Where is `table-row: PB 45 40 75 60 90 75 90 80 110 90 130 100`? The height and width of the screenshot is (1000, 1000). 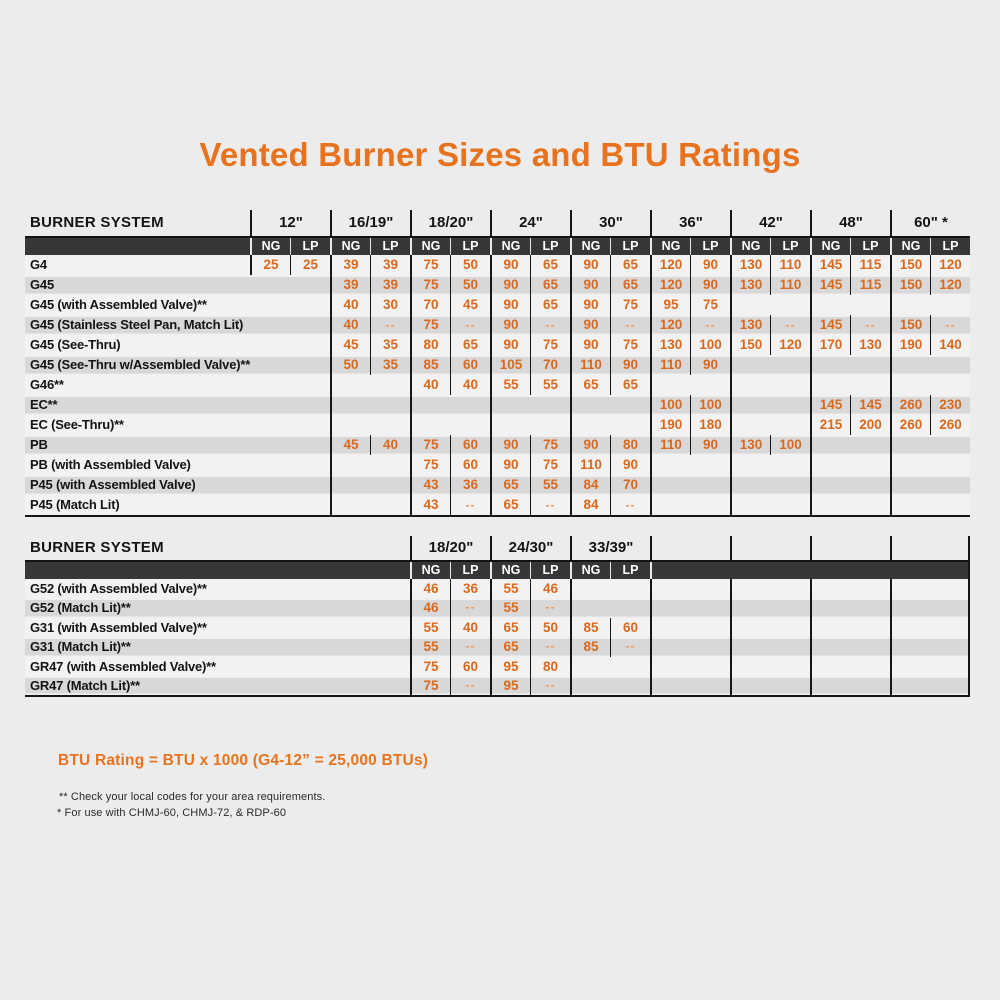
table-row: PB 45 40 75 60 90 75 90 80 110 90 130 100 is located at coordinates (497, 445).